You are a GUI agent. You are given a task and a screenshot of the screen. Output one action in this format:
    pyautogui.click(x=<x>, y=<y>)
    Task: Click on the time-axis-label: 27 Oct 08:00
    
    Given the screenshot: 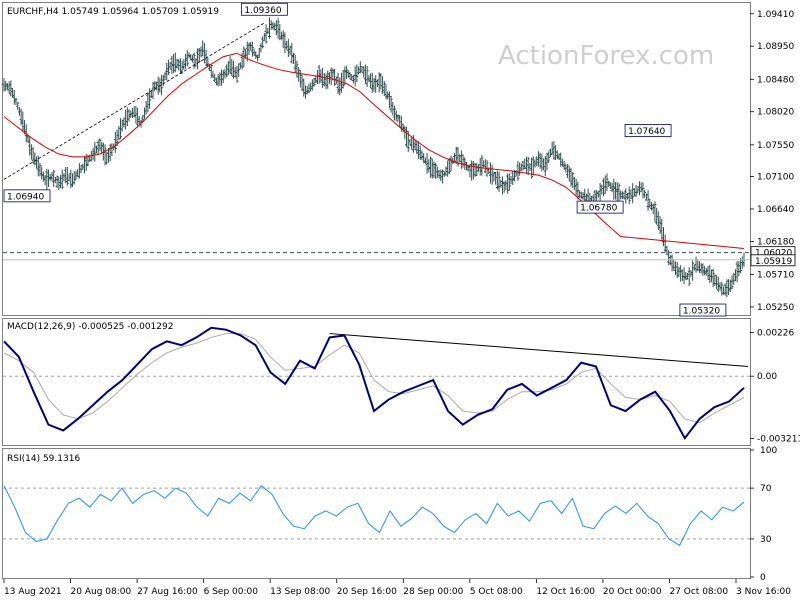 What is the action you would take?
    pyautogui.click(x=698, y=592)
    